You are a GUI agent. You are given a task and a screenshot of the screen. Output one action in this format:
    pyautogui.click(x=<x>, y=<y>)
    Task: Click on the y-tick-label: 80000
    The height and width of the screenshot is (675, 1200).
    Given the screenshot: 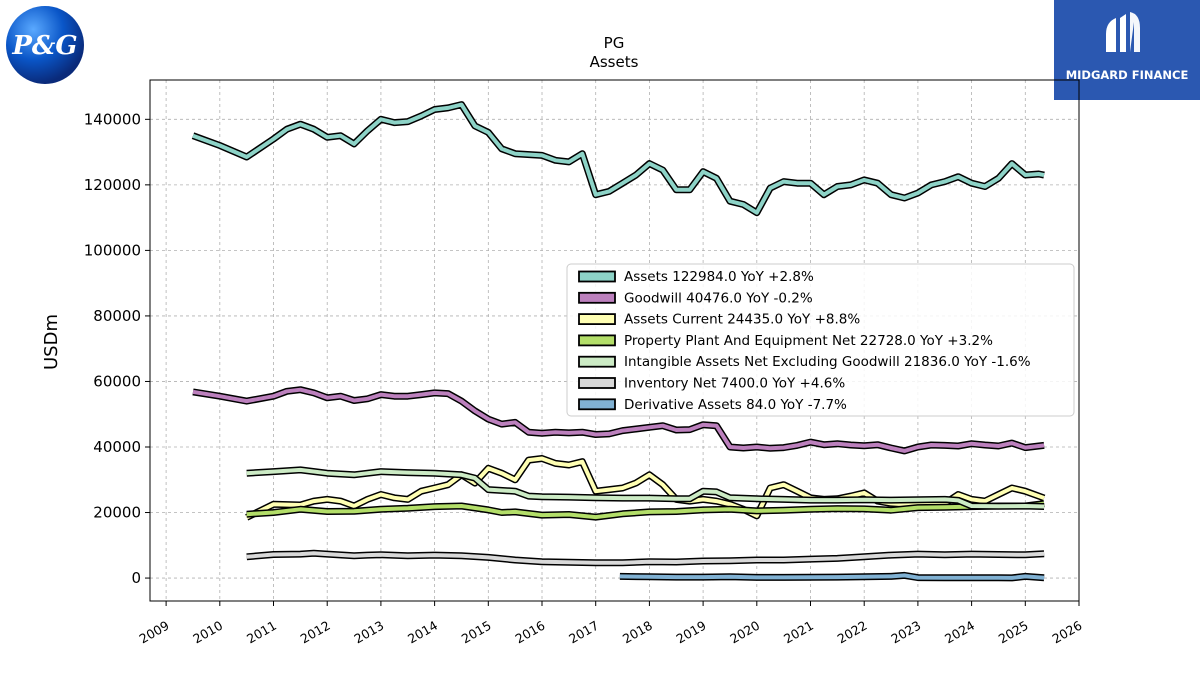 What is the action you would take?
    pyautogui.click(x=117, y=316)
    